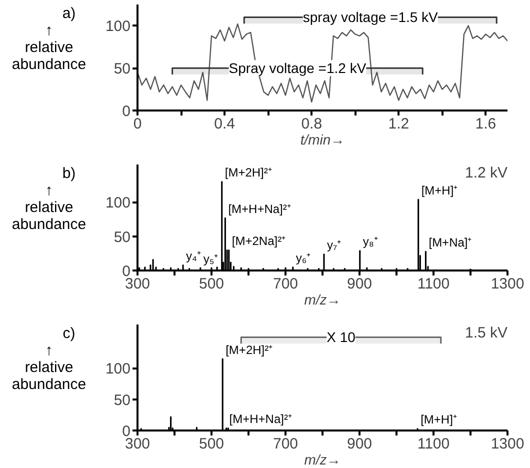 Image resolution: width=530 pixels, height=468 pixels. I want to click on annotation: [M+2Na]²⁺, so click(259, 241).